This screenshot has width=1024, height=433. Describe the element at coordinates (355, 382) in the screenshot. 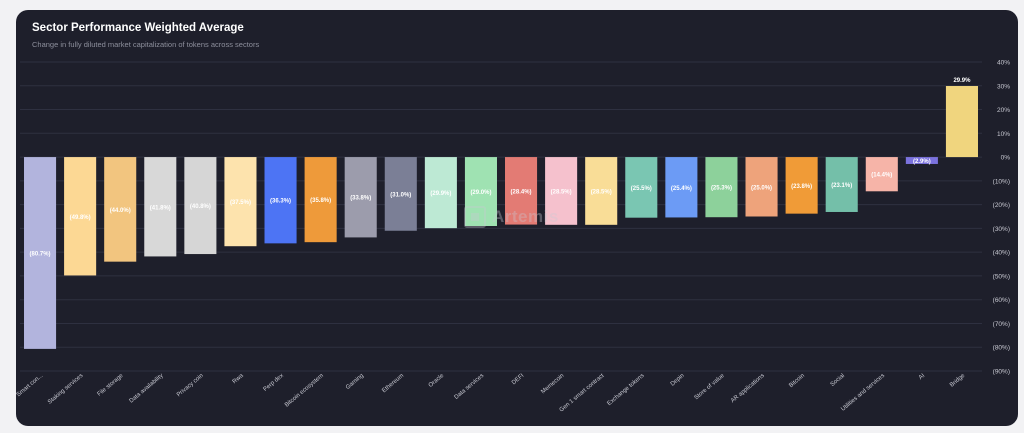

I see `x-tick-label: Gaming` at that location.